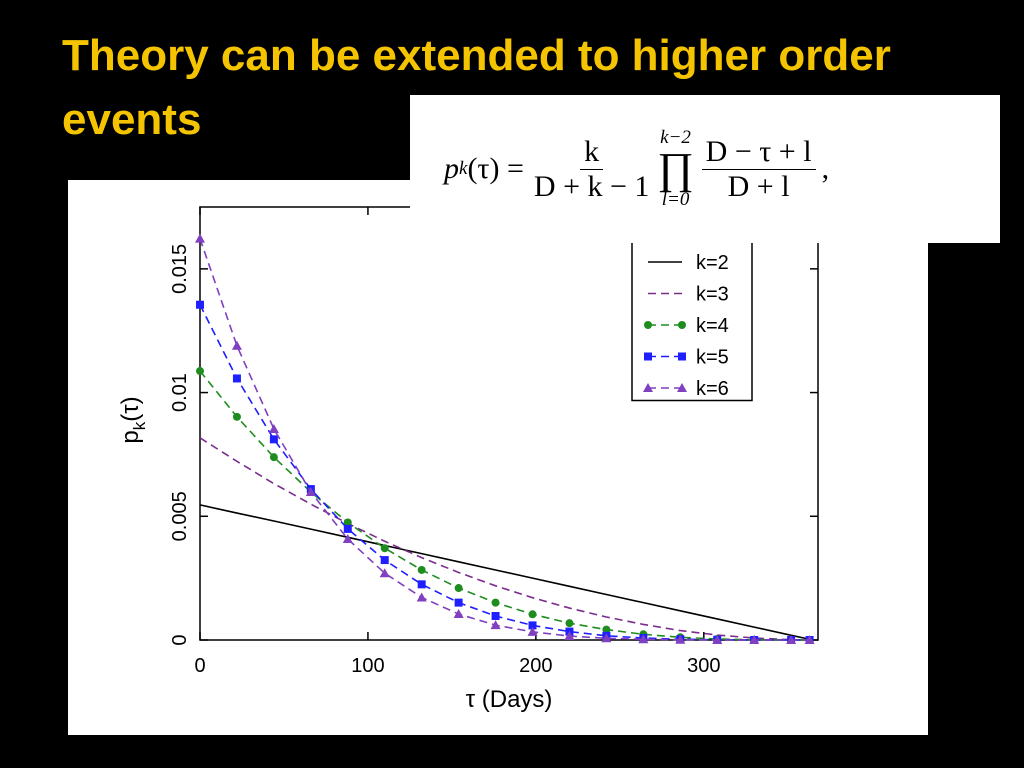  I want to click on legend-box, so click(692, 312).